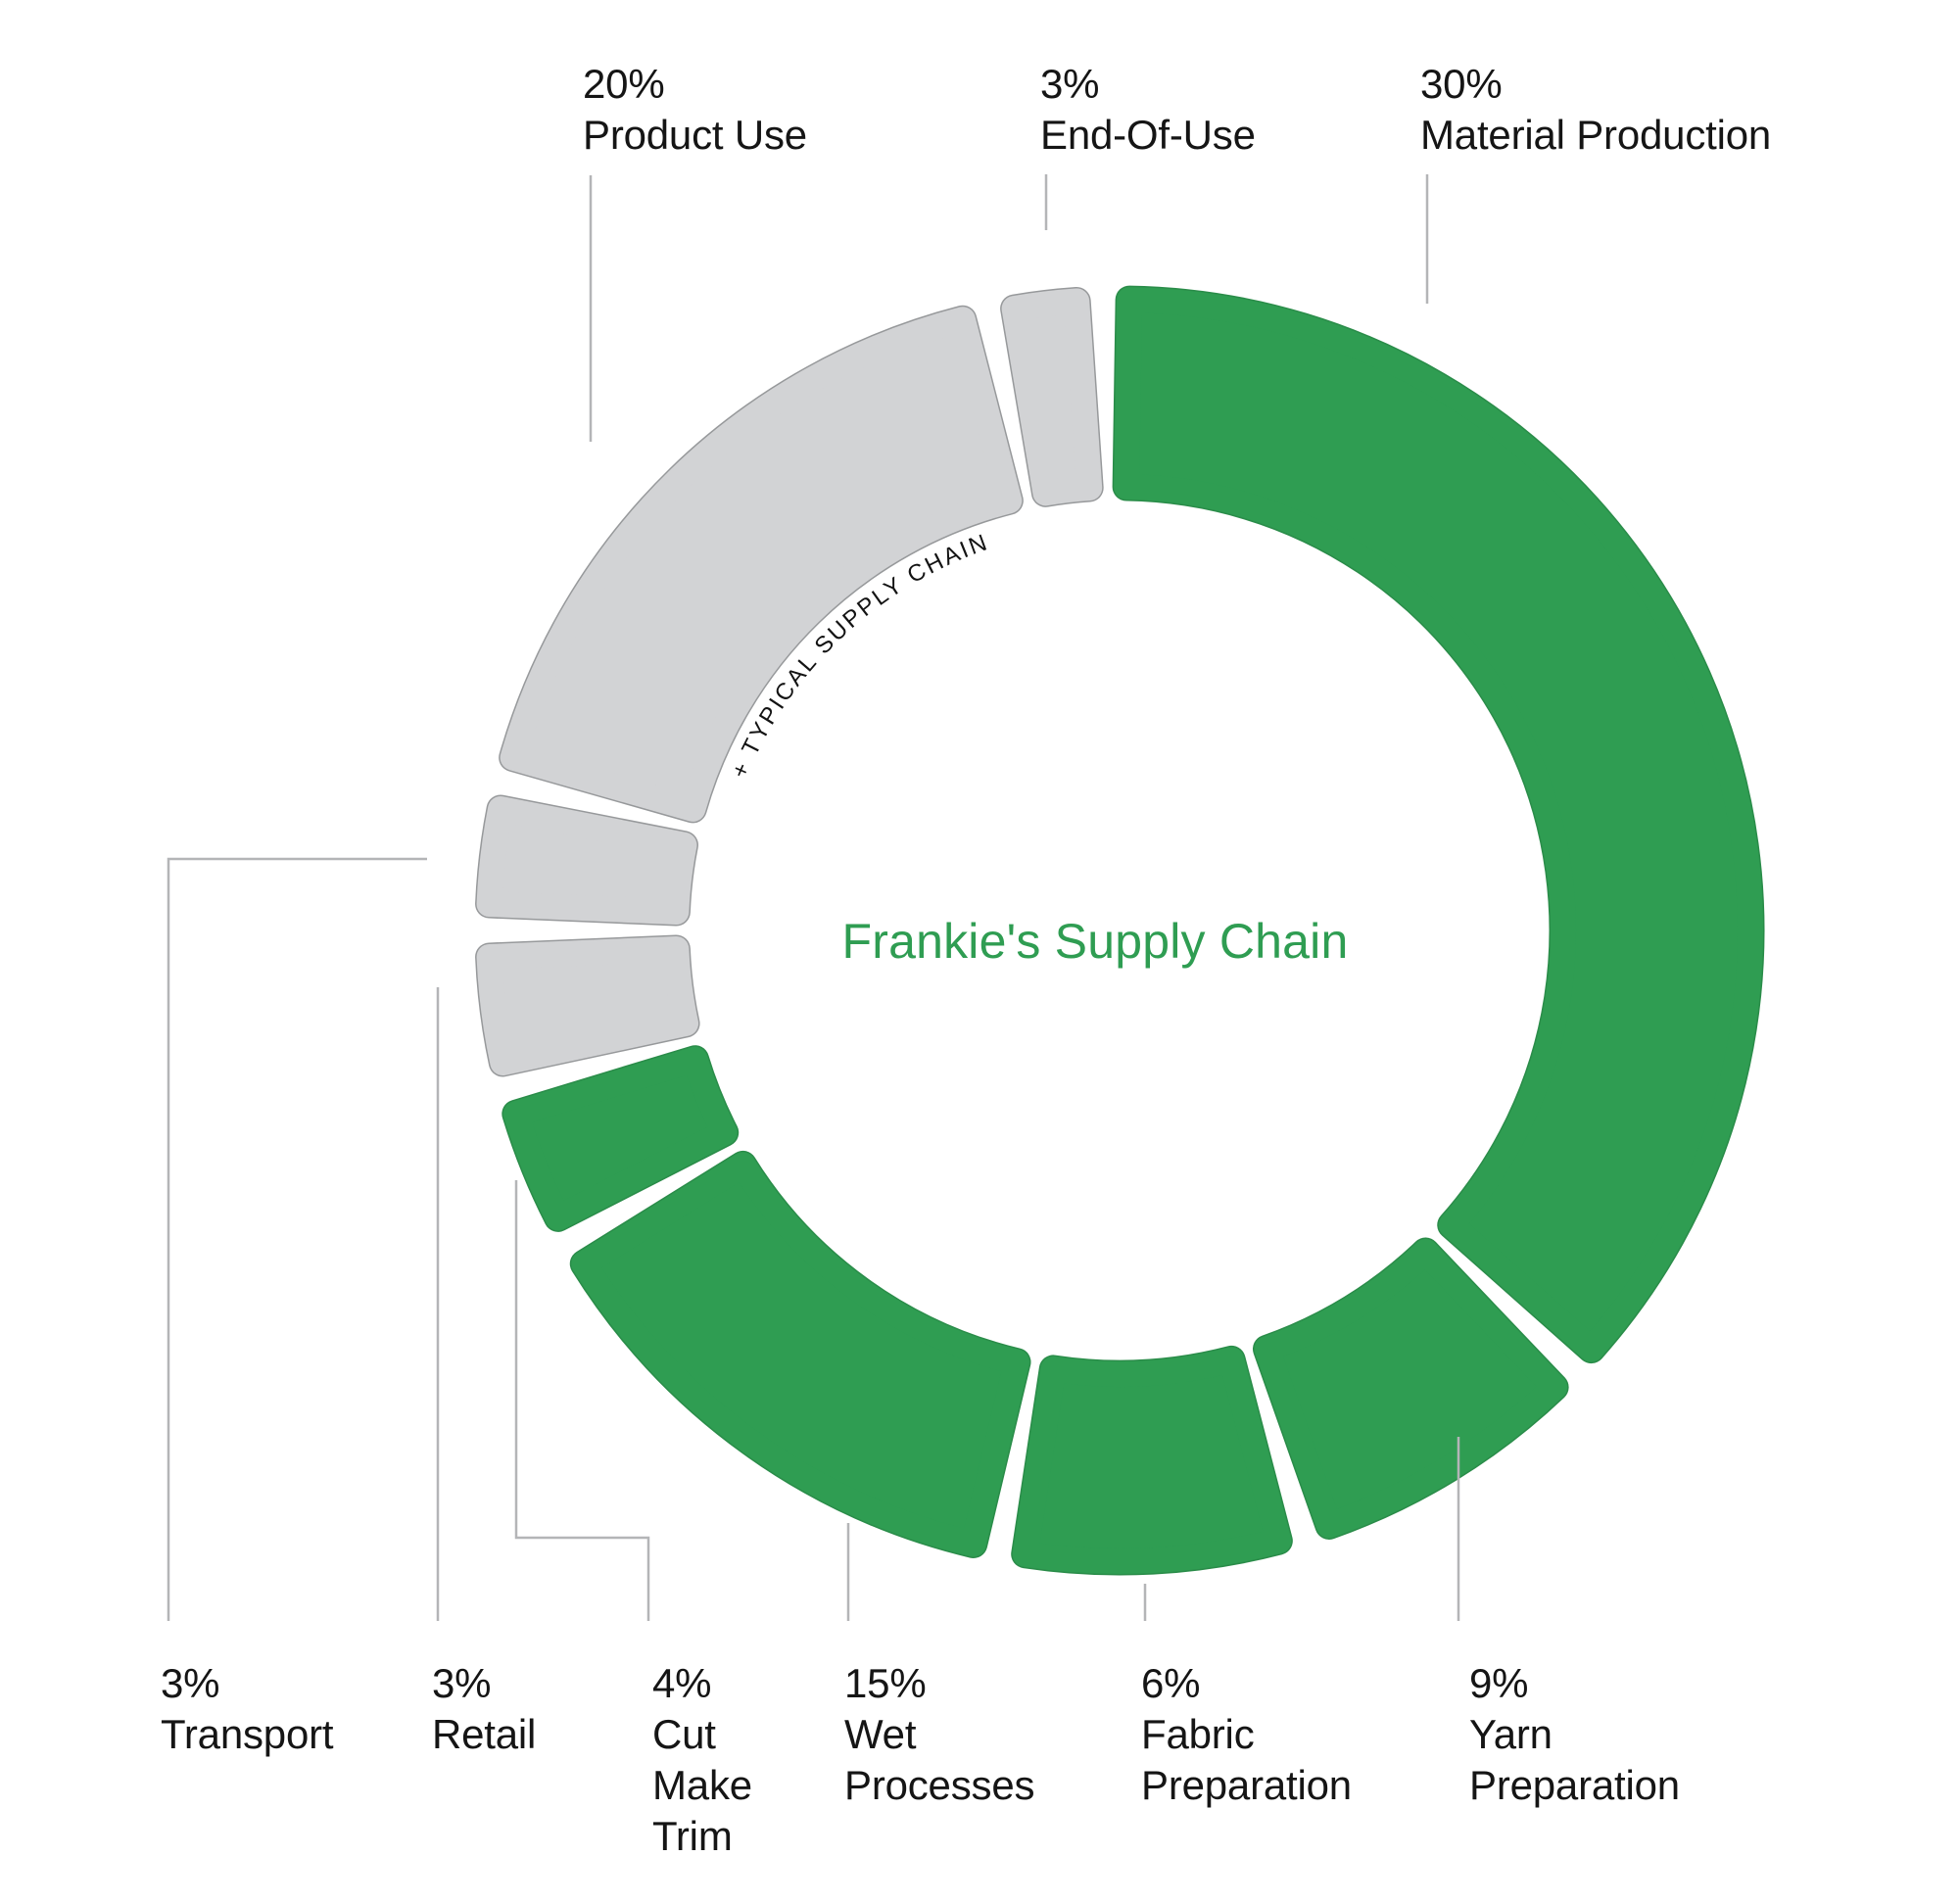 The image size is (1959, 1904). What do you see at coordinates (885, 1683) in the screenshot?
I see `callout-line: 15%` at bounding box center [885, 1683].